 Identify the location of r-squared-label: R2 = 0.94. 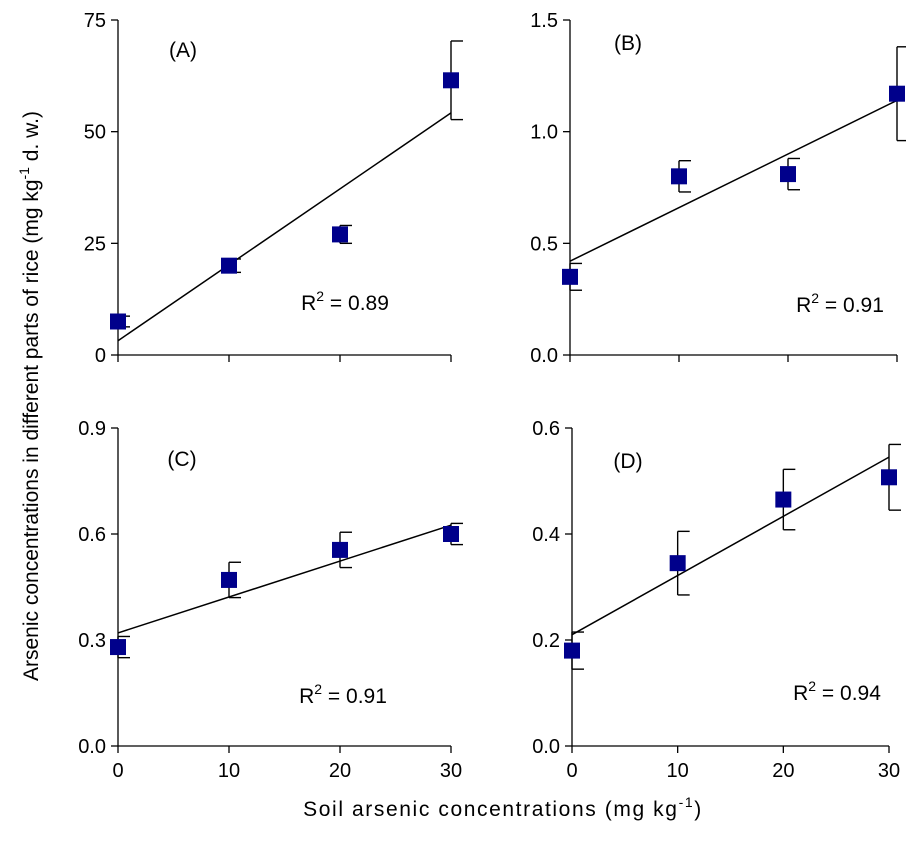
(837, 691).